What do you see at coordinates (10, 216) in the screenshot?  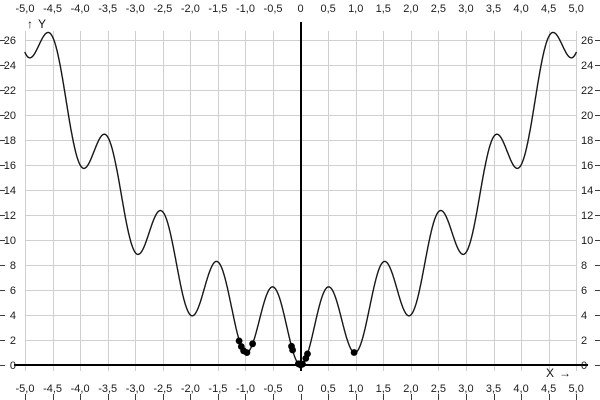 I see `y-tick-label-left: 12` at bounding box center [10, 216].